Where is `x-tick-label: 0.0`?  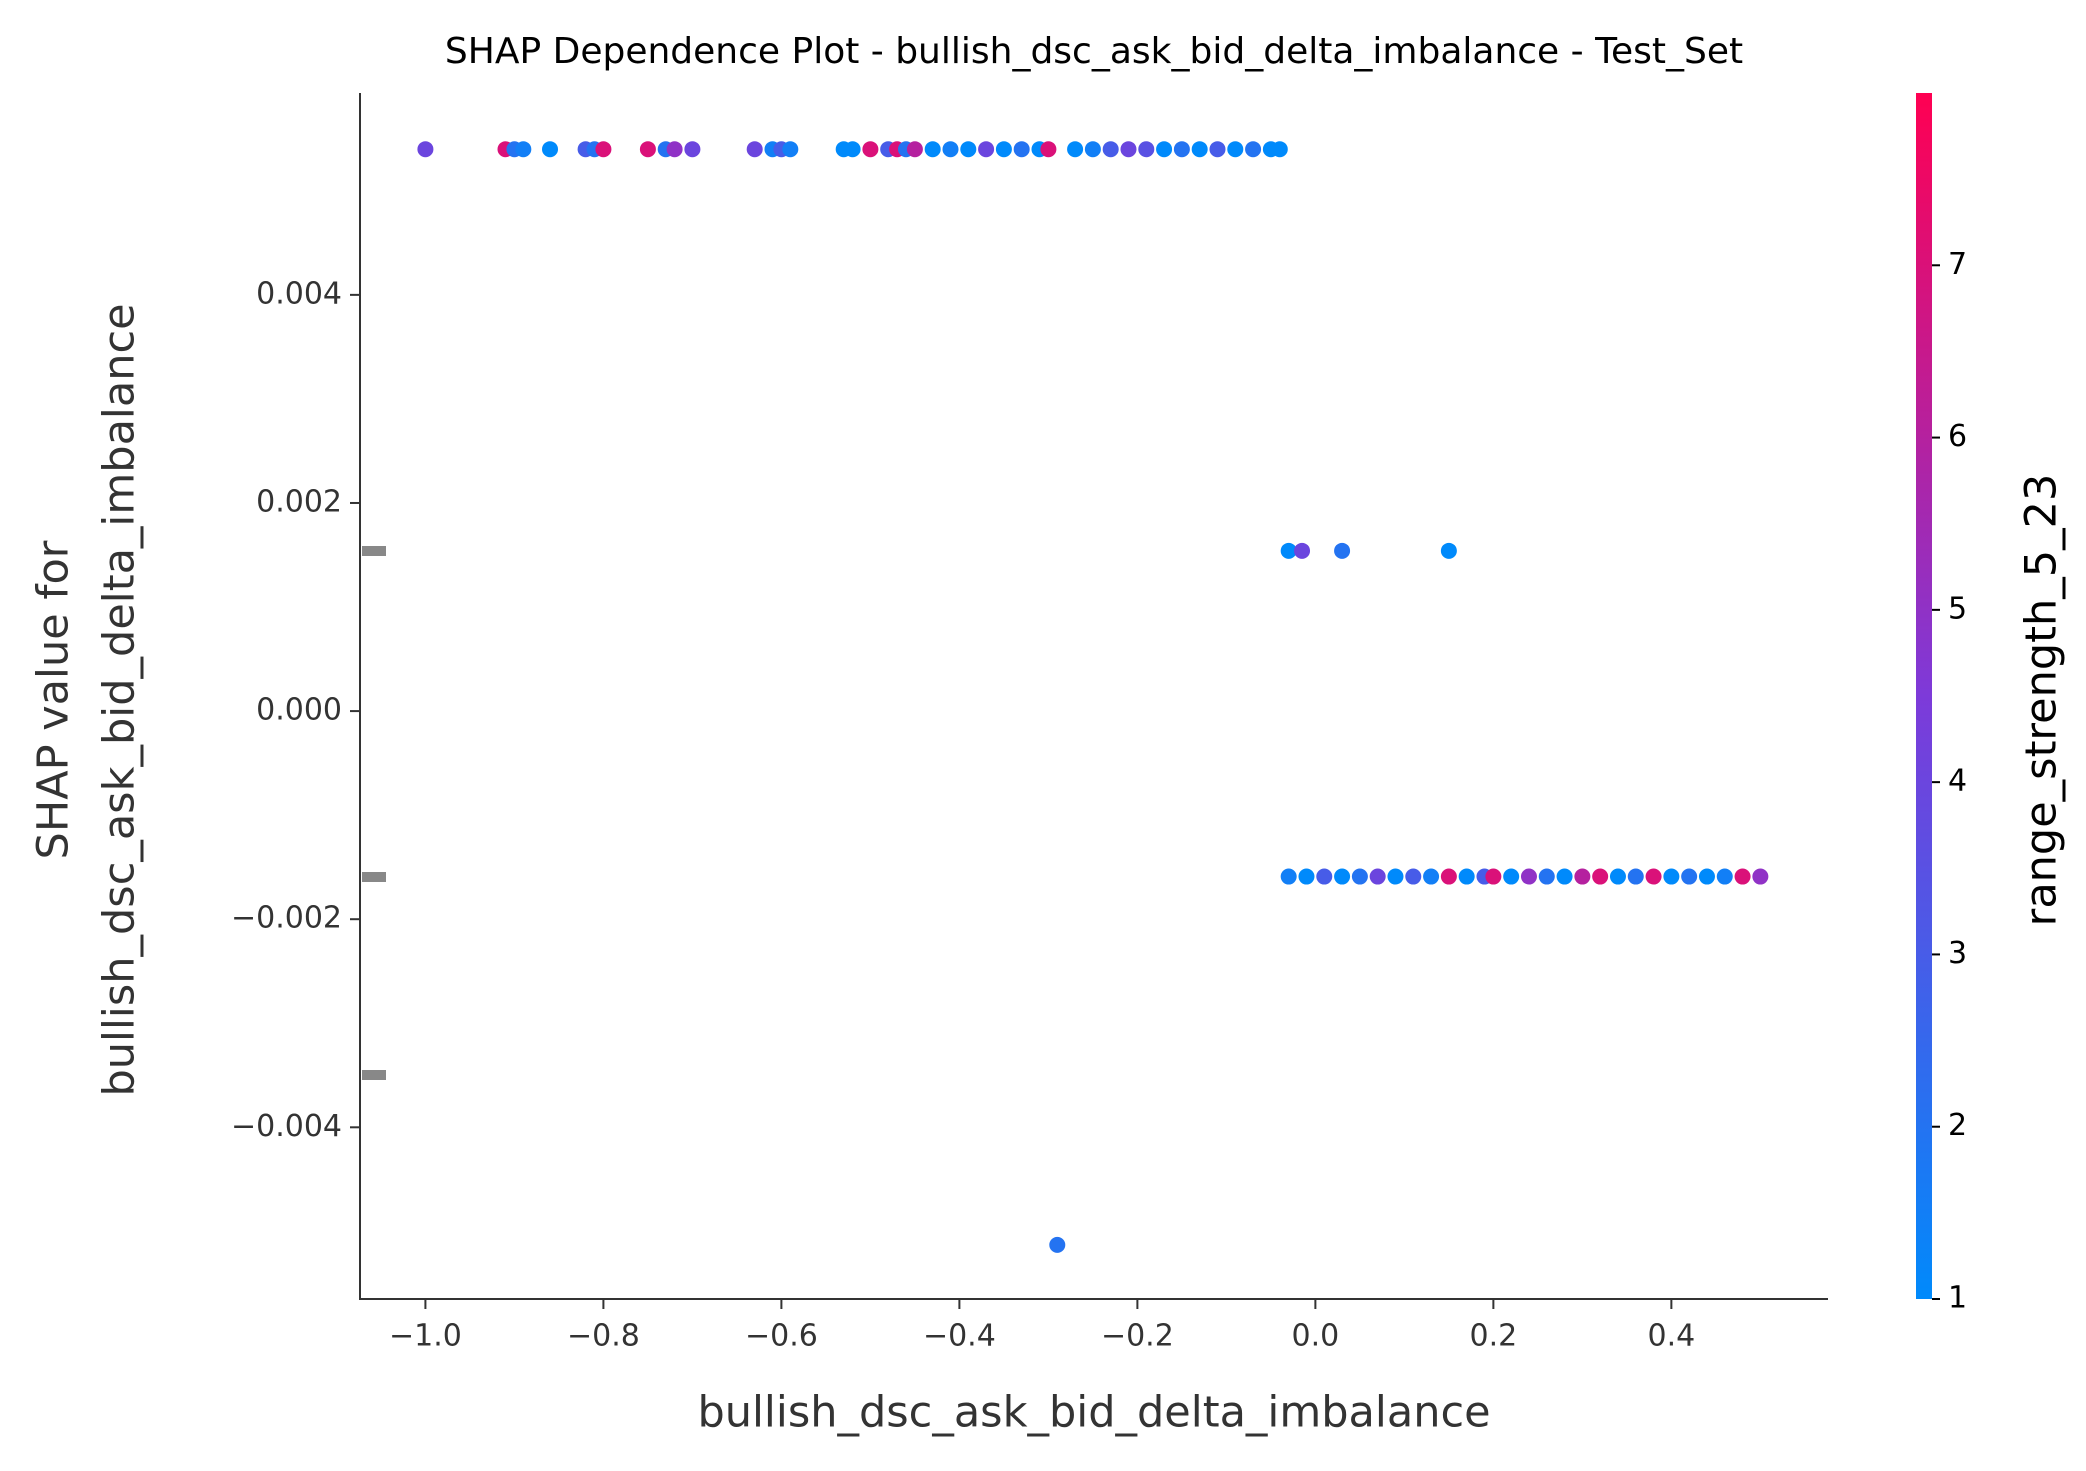
x-tick-label: 0.0 is located at coordinates (1316, 1336).